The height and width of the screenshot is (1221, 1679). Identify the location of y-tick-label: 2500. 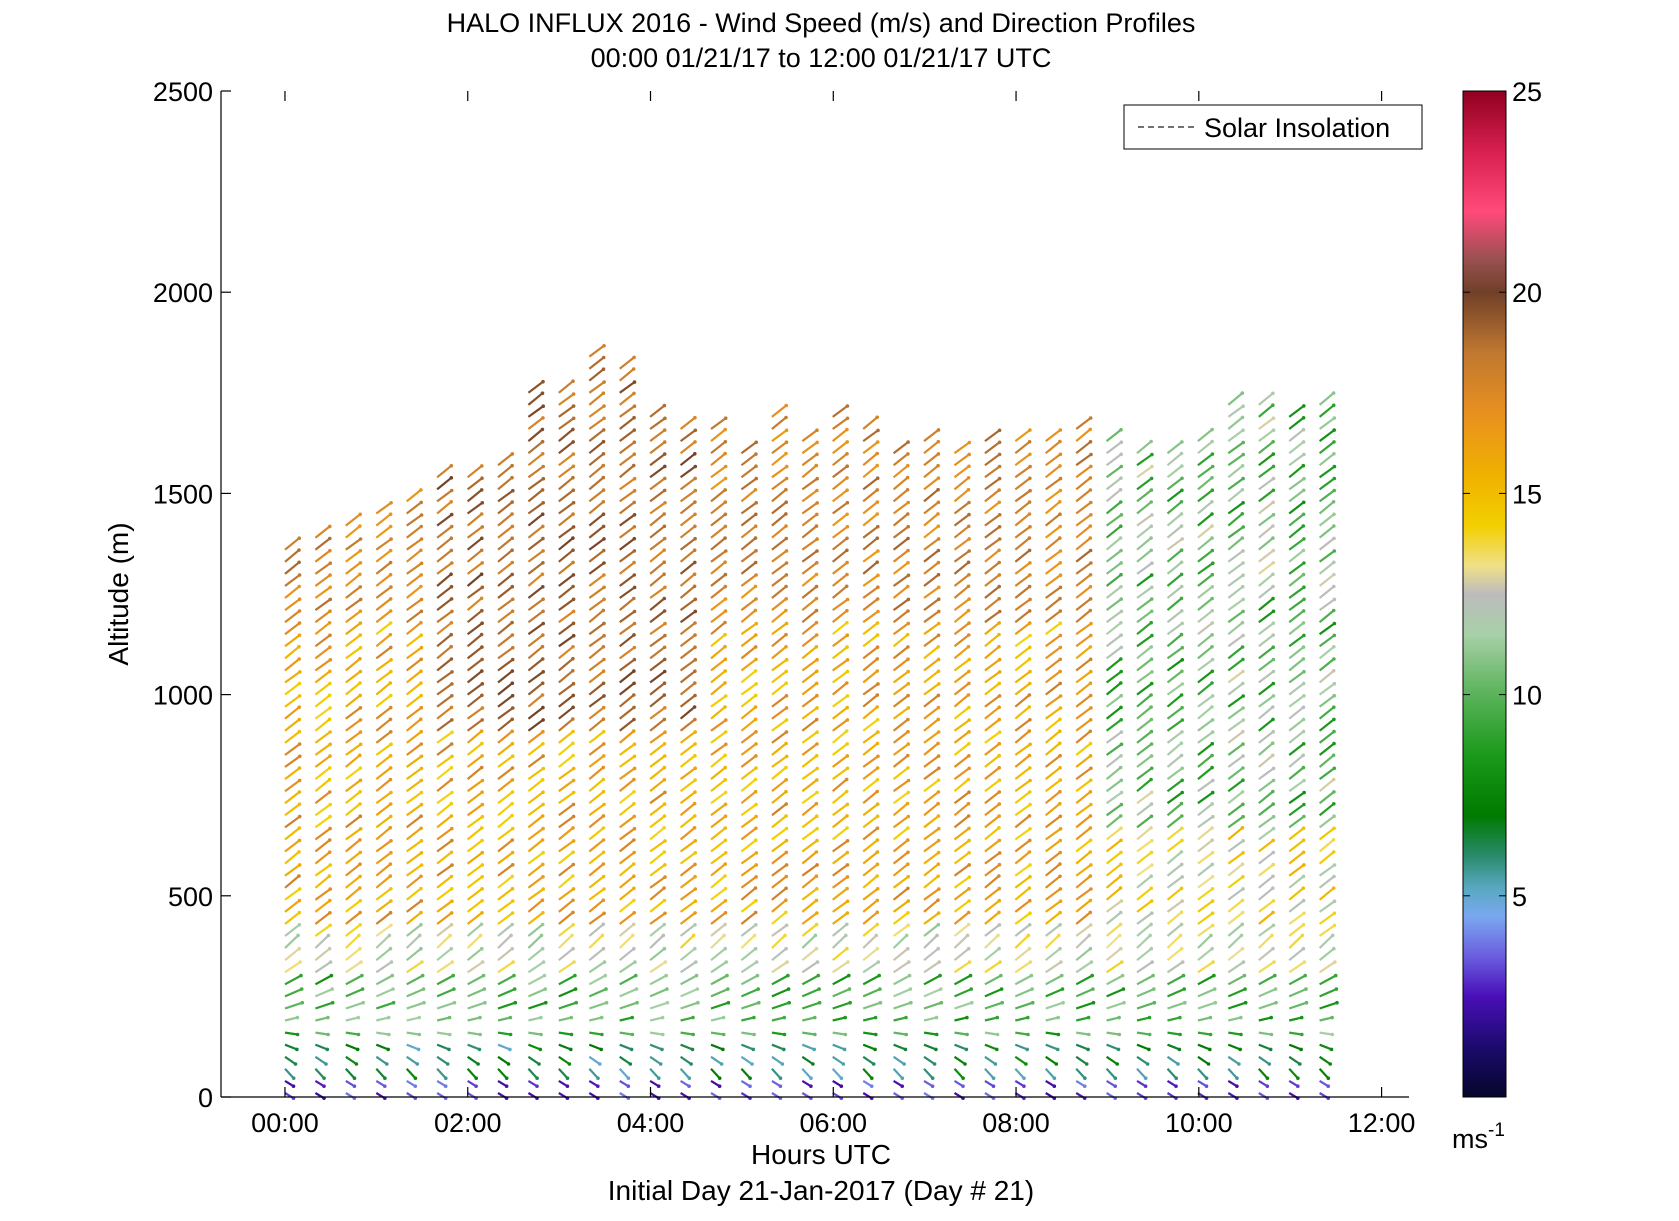
(183, 92).